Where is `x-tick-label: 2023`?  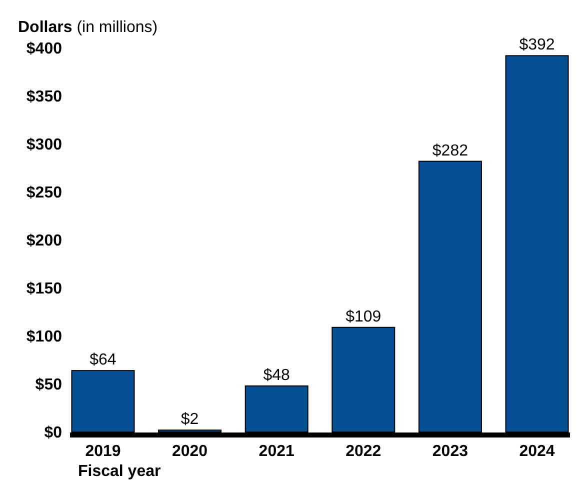 x-tick-label: 2023 is located at coordinates (450, 451).